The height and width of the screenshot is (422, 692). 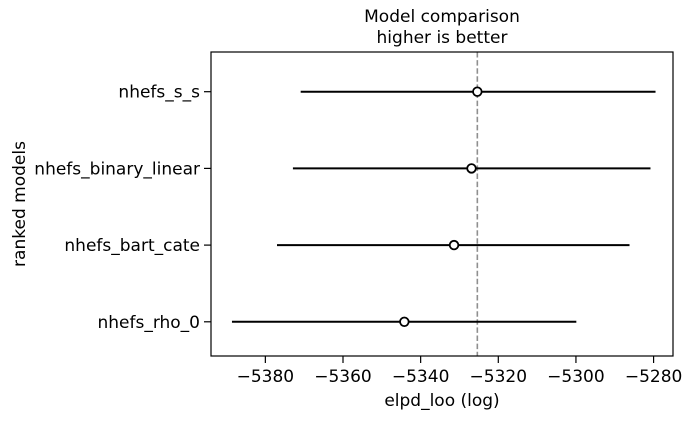 What do you see at coordinates (442, 17) in the screenshot?
I see `plot-title: Model comparison` at bounding box center [442, 17].